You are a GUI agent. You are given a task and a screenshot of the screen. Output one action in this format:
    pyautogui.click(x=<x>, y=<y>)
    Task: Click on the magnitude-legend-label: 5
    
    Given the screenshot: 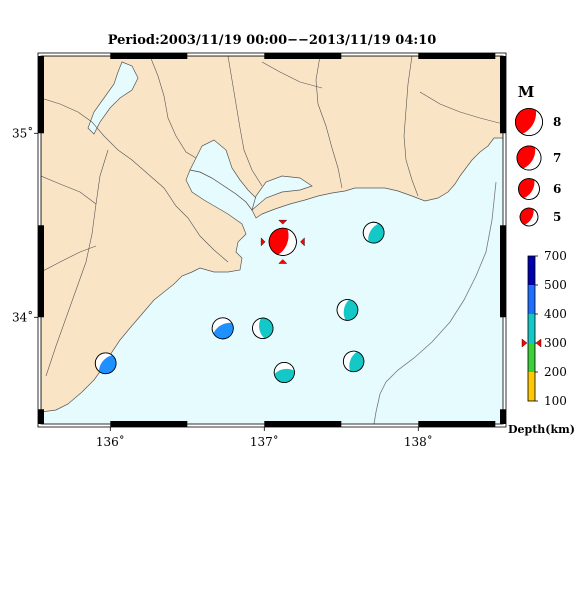 What is the action you would take?
    pyautogui.click(x=557, y=217)
    